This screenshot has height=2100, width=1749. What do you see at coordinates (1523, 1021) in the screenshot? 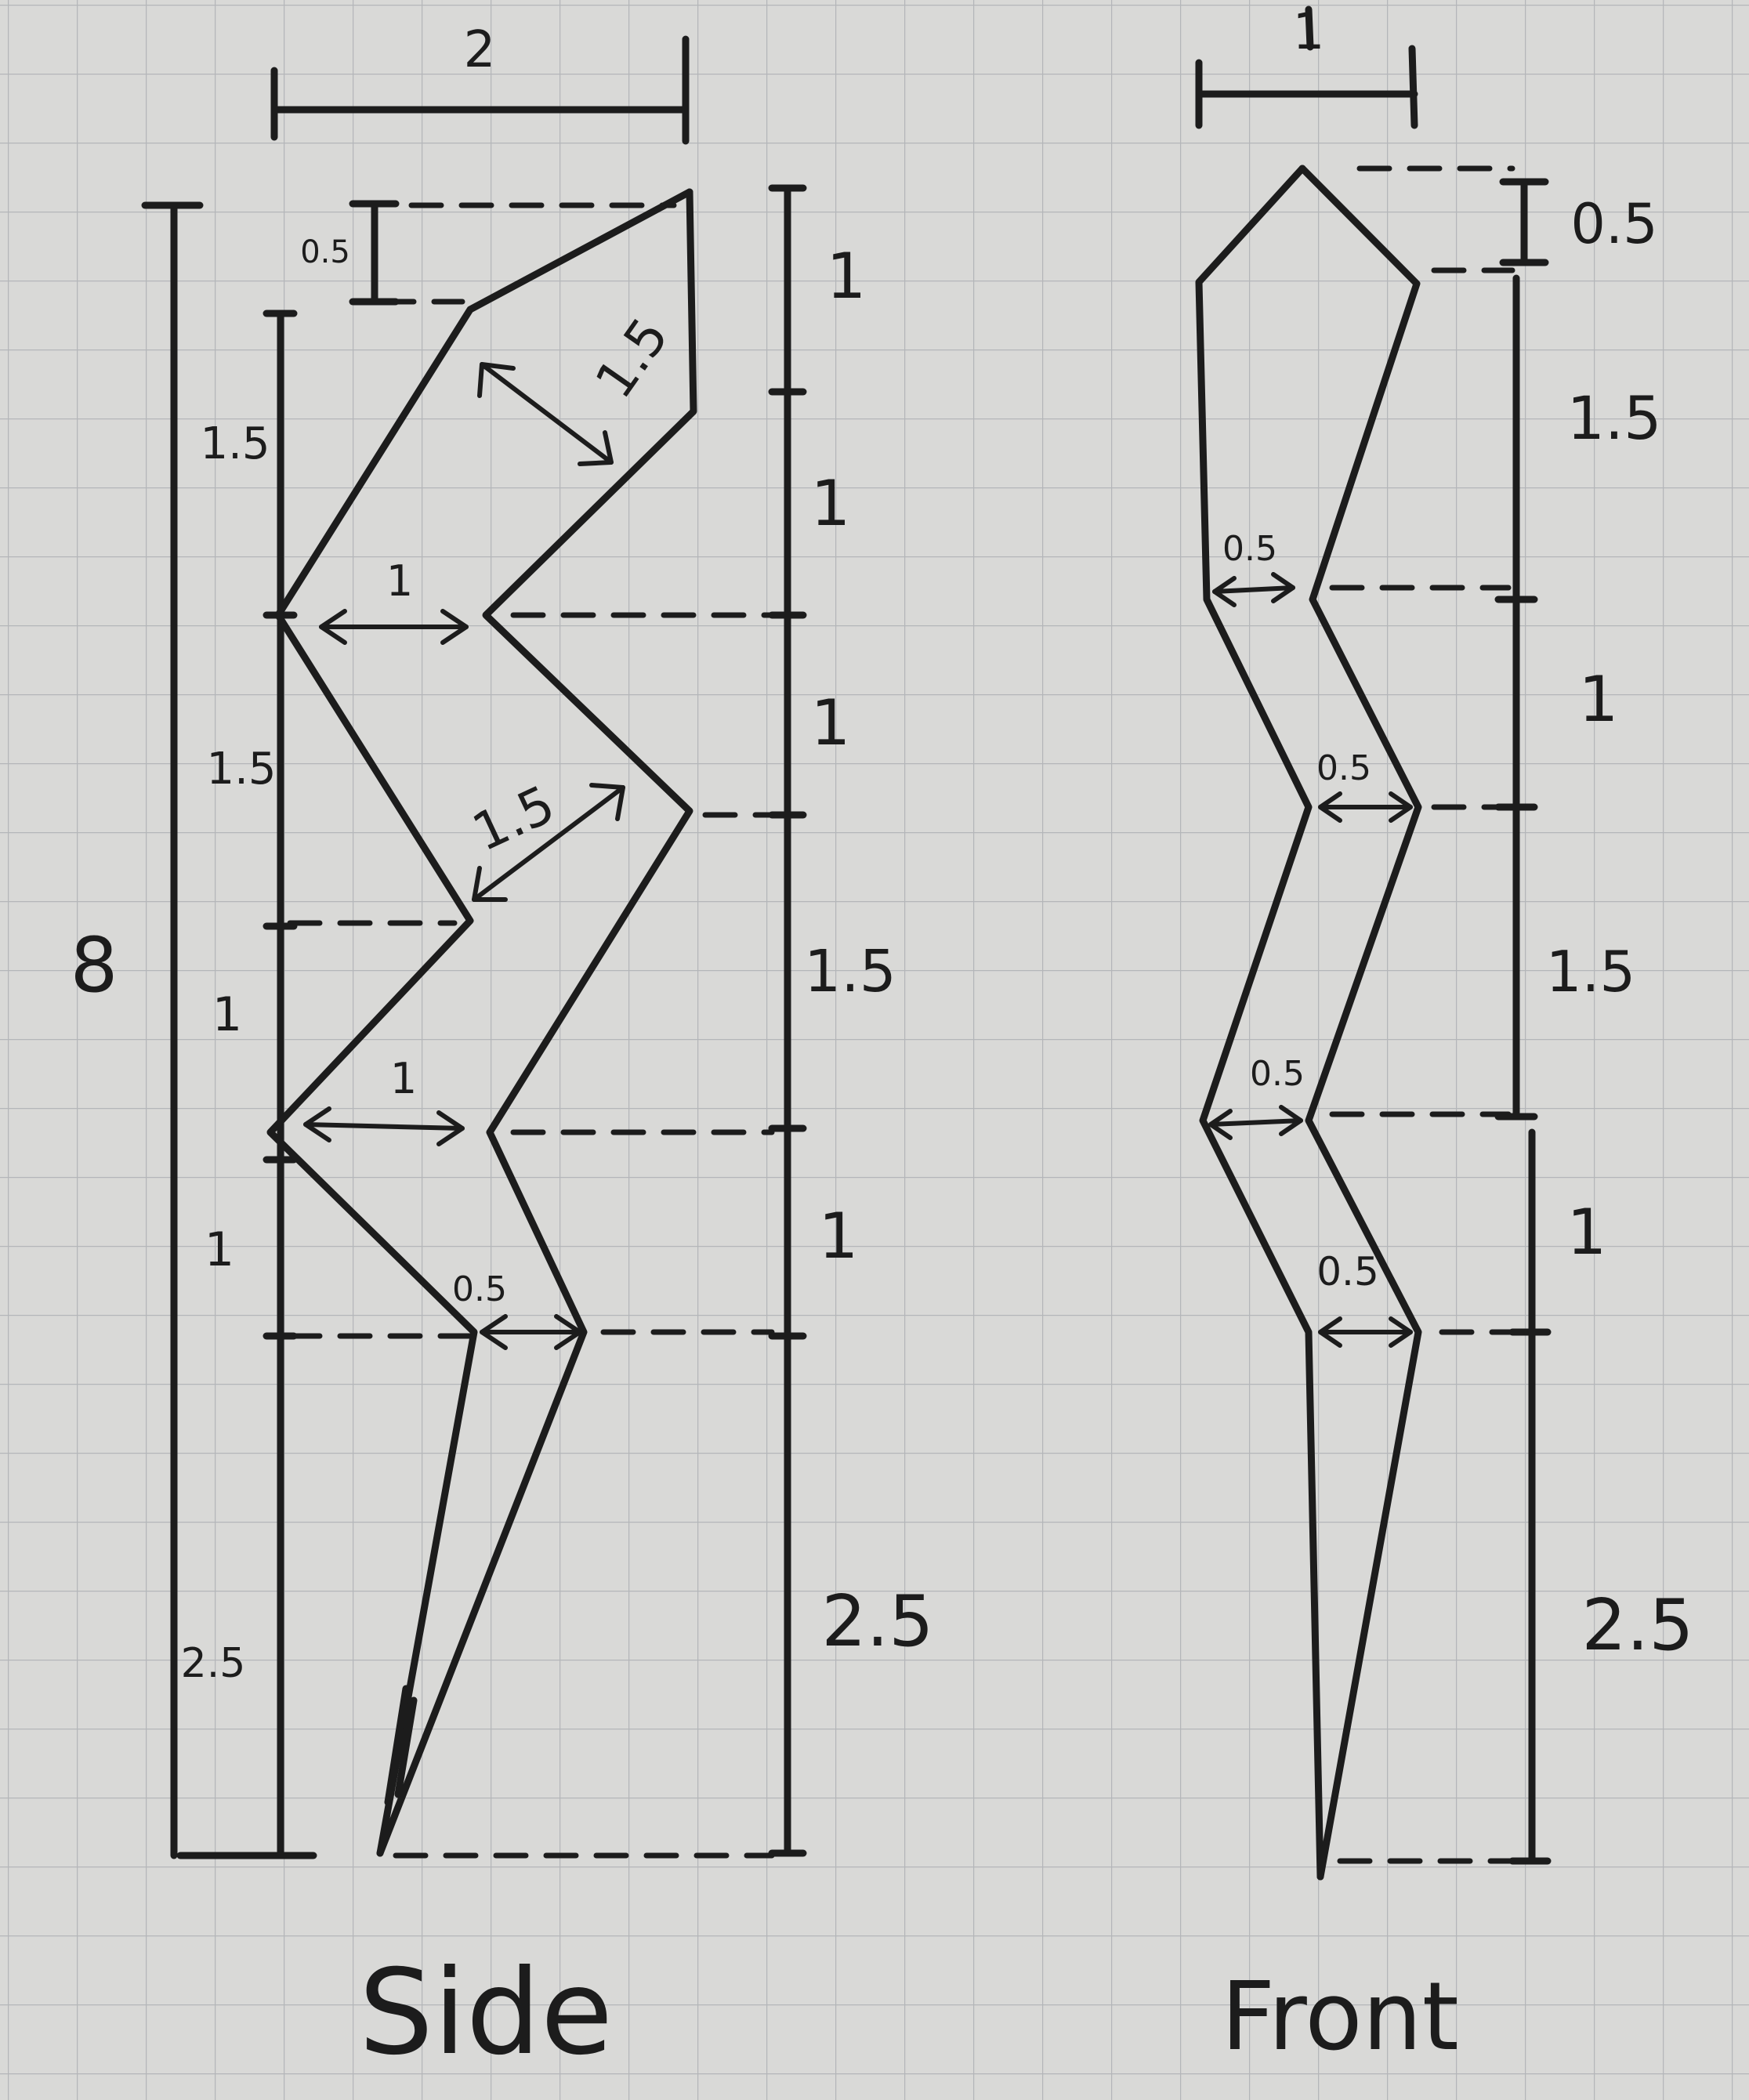
I see `front-right-dimension-line` at bounding box center [1523, 1021].